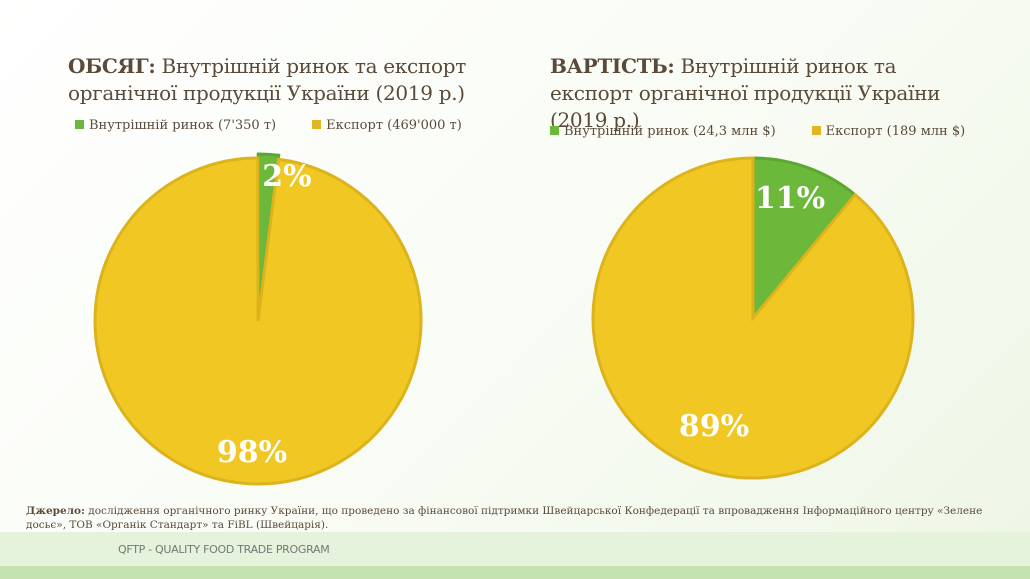 The image size is (1030, 579). Describe the element at coordinates (252, 452) in the screenshot. I see `data-label: 98%` at that location.